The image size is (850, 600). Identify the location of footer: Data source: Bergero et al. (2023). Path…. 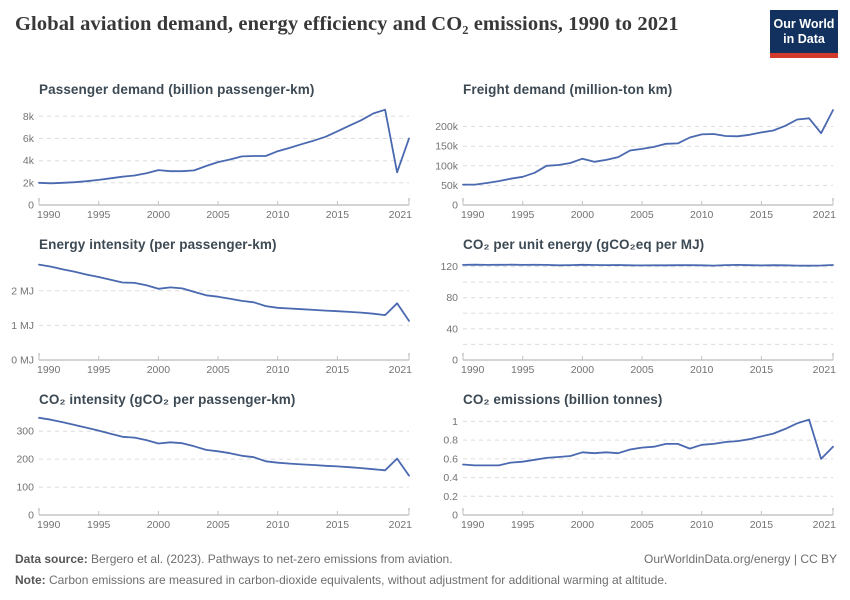
(426, 569).